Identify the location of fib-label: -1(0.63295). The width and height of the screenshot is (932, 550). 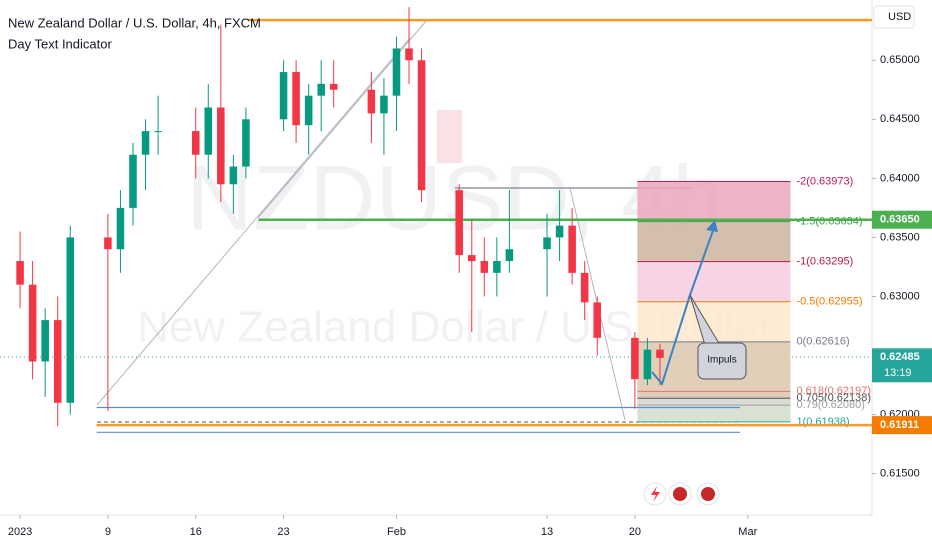
(824, 262).